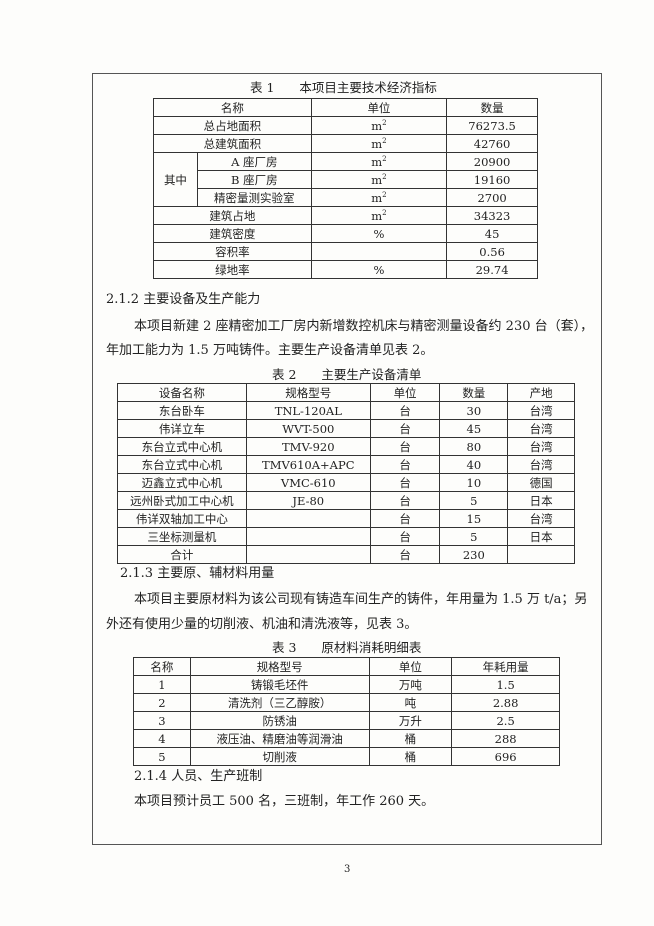 This screenshot has width=654, height=926. What do you see at coordinates (232, 269) in the screenshot?
I see `table-cell: 绿地率` at bounding box center [232, 269].